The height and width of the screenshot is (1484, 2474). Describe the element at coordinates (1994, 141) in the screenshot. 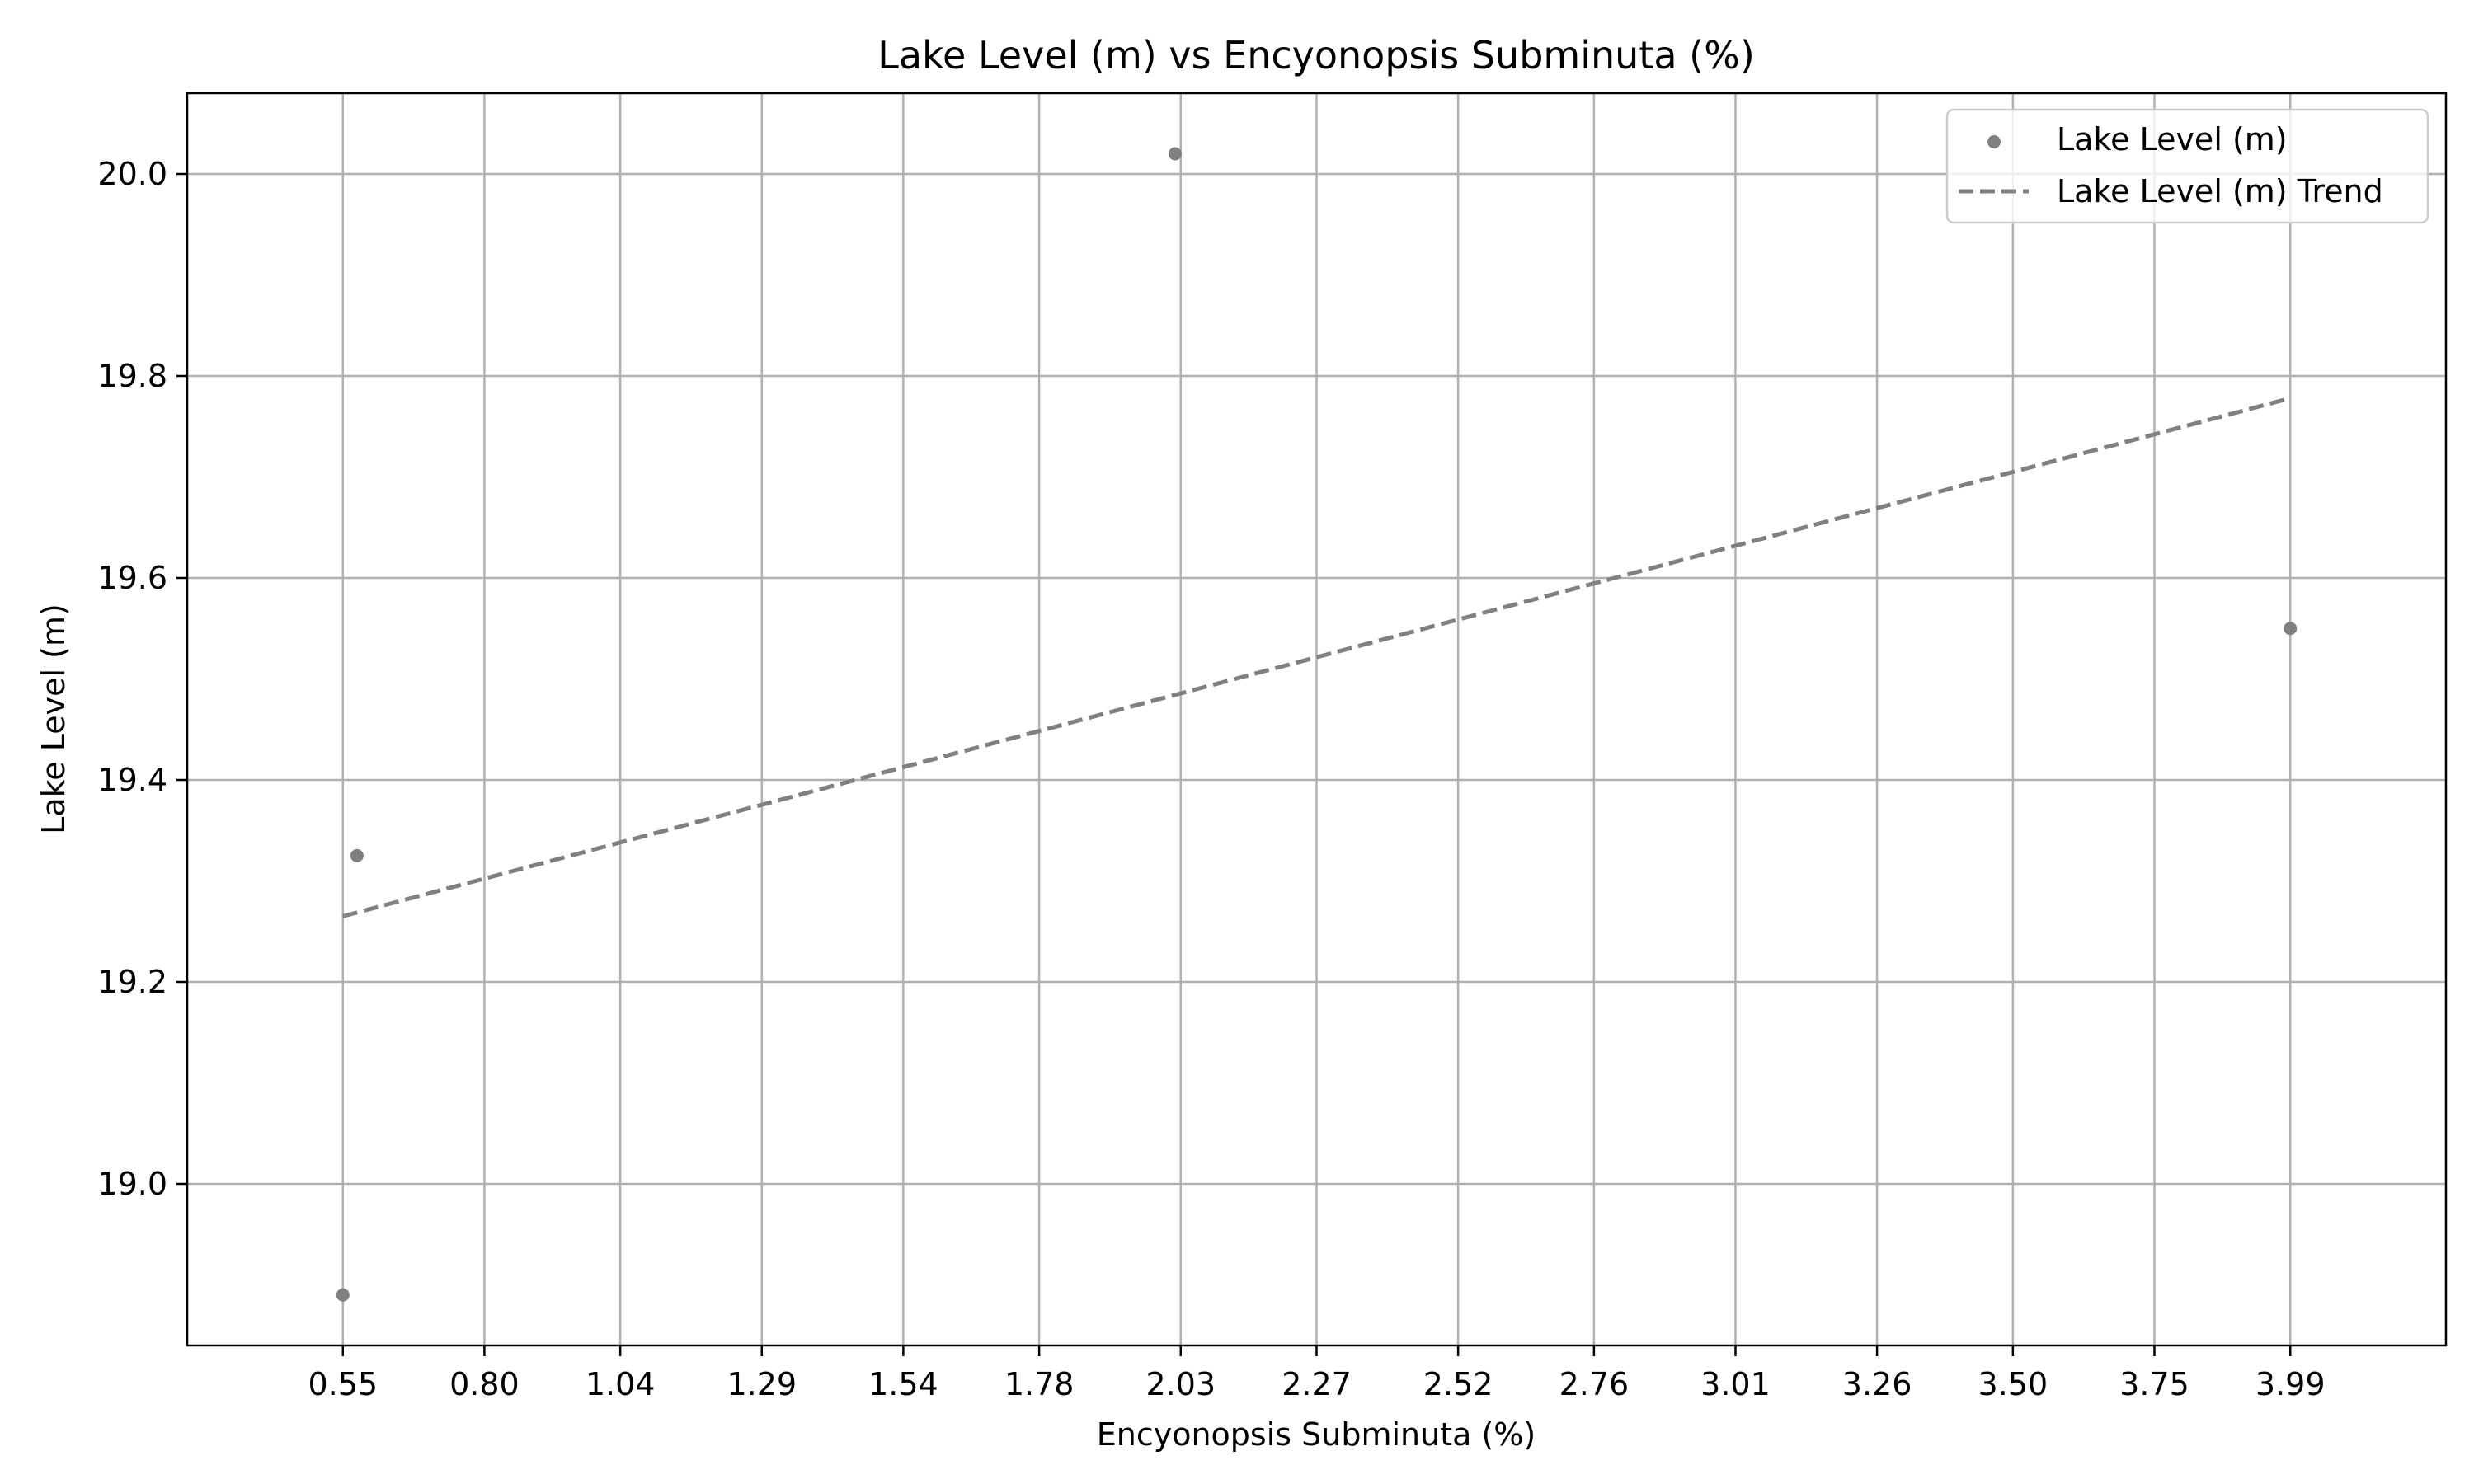

I see `legend-scatter-marker` at that location.